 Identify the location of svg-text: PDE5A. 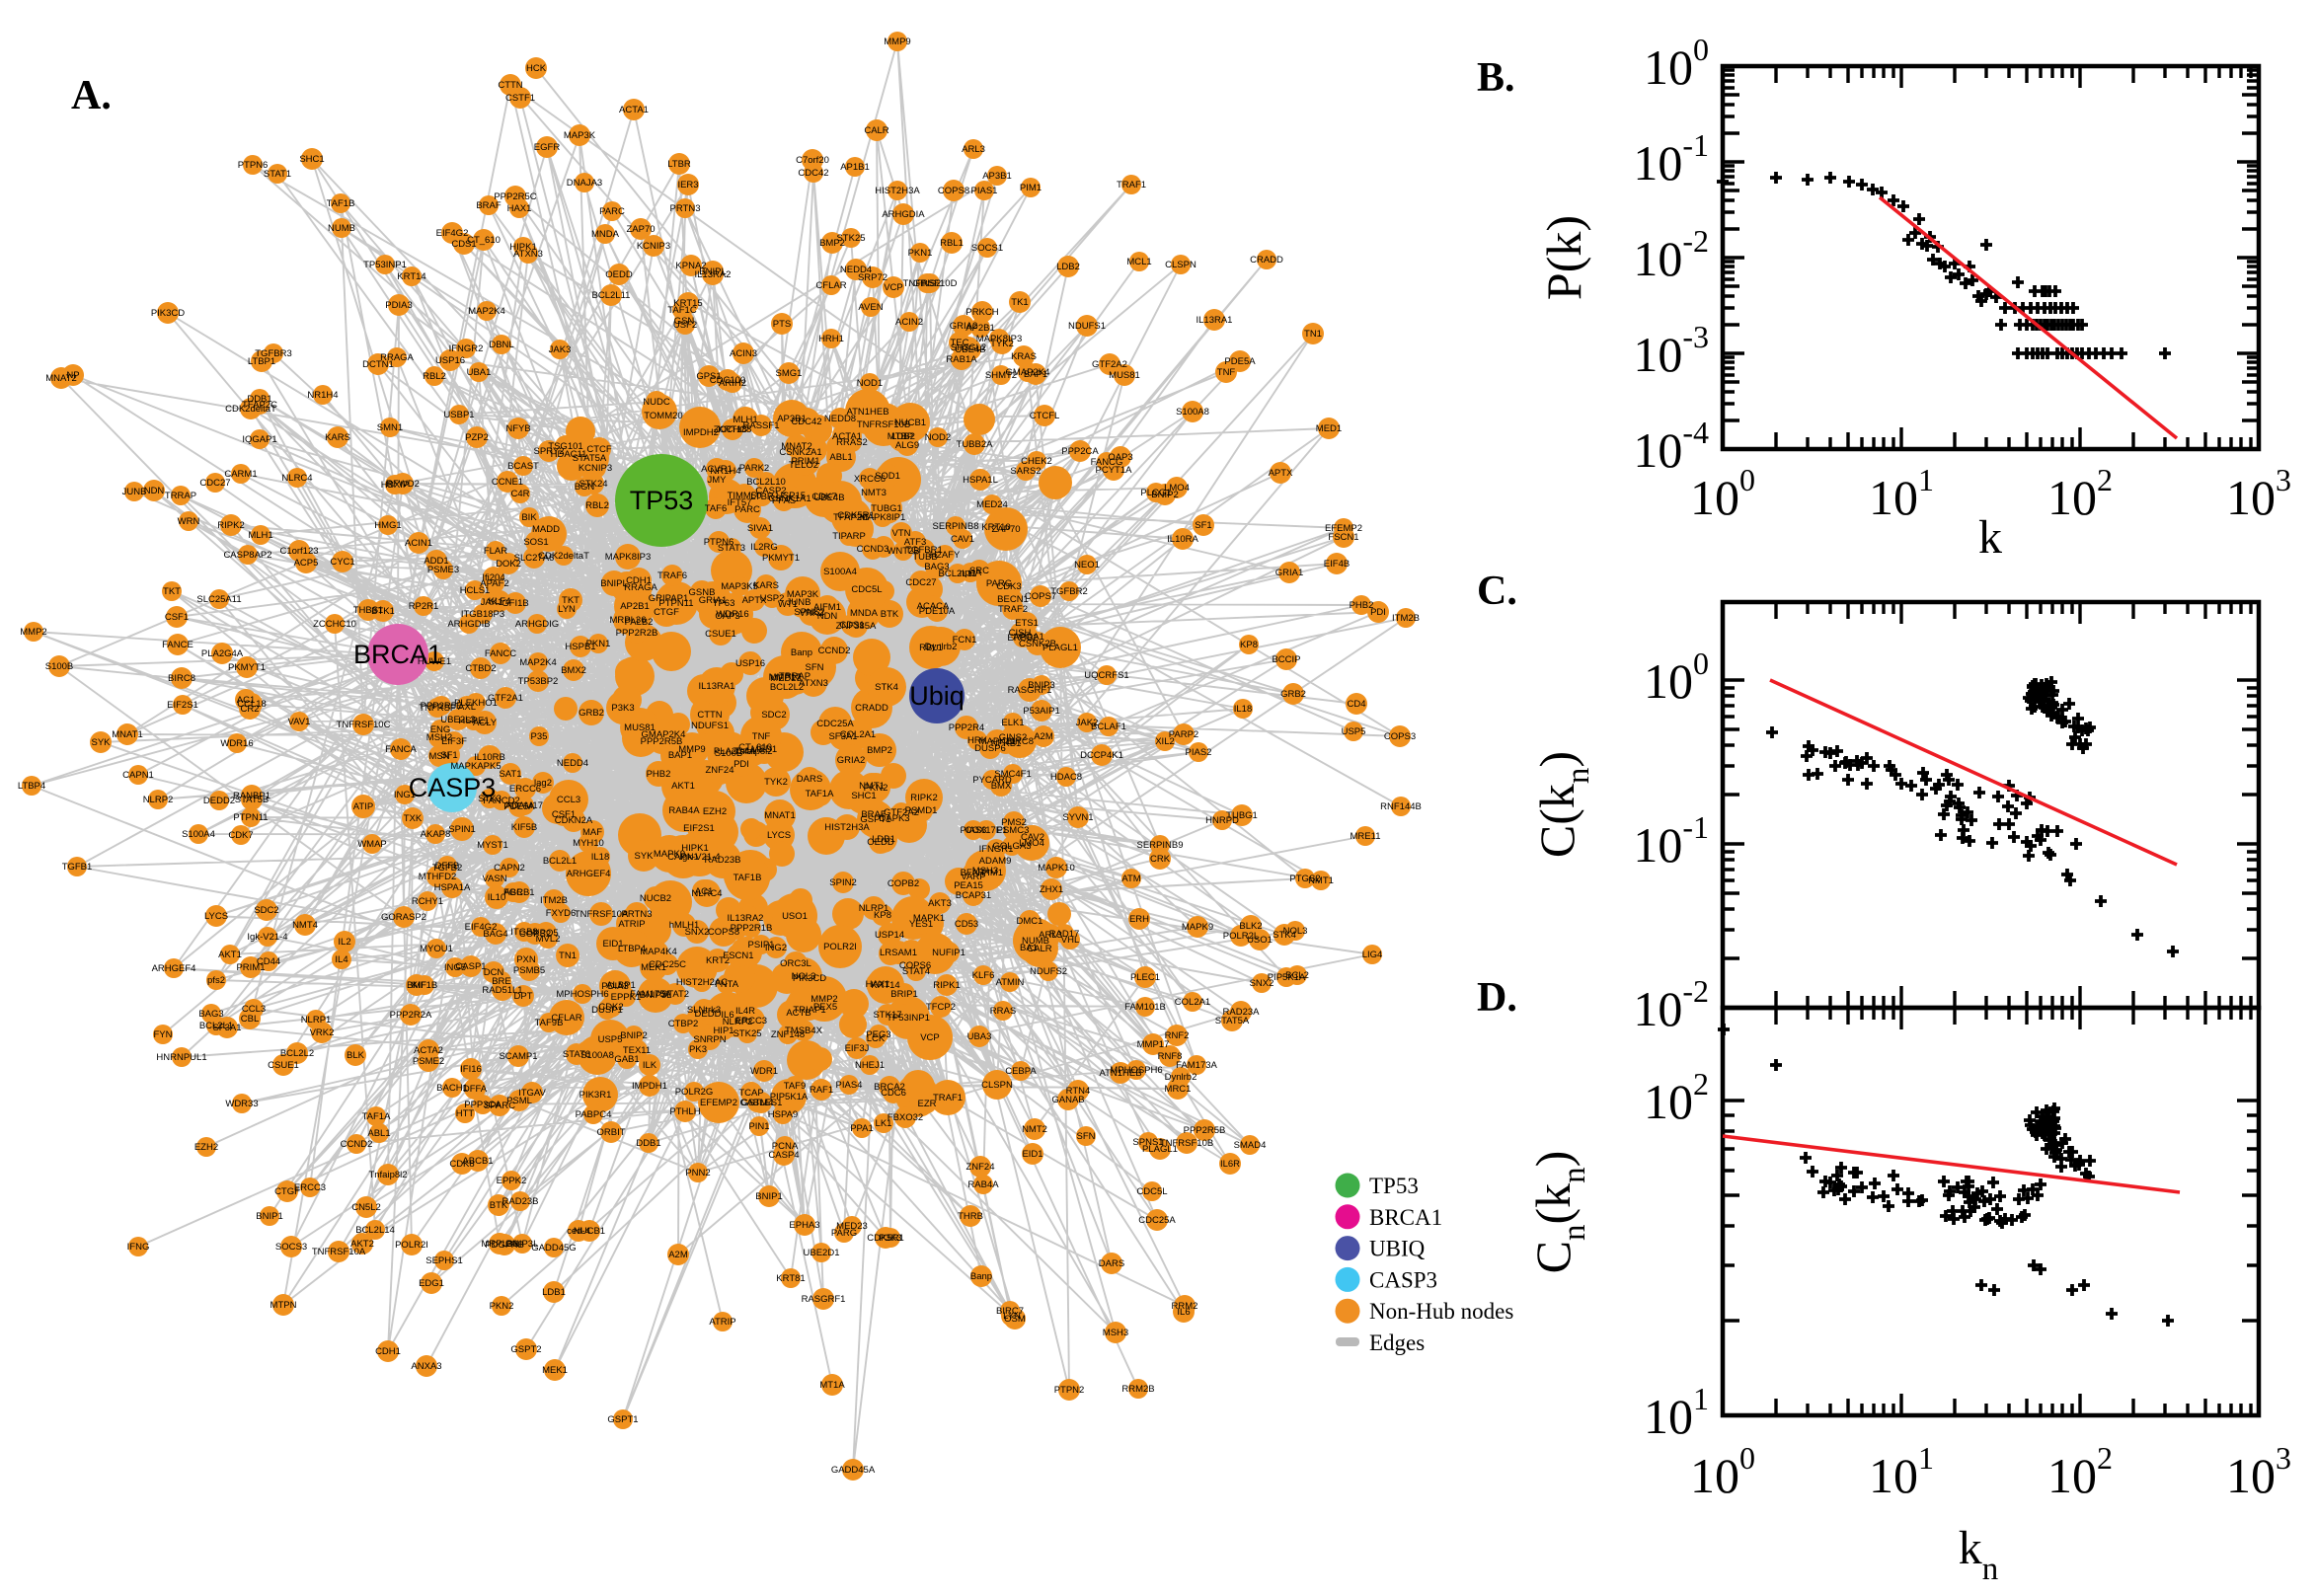
(1240, 361).